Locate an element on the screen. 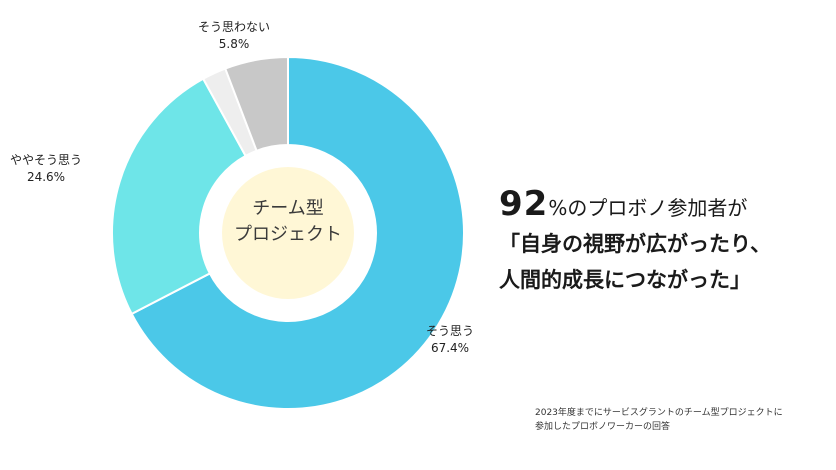 The height and width of the screenshot is (470, 836). center-label-line-1: チーム型 is located at coordinates (288, 208).